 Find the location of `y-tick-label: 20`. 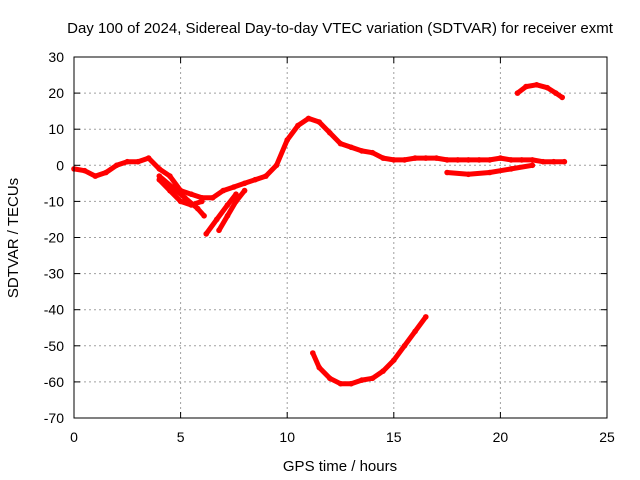

y-tick-label: 20 is located at coordinates (56, 93).